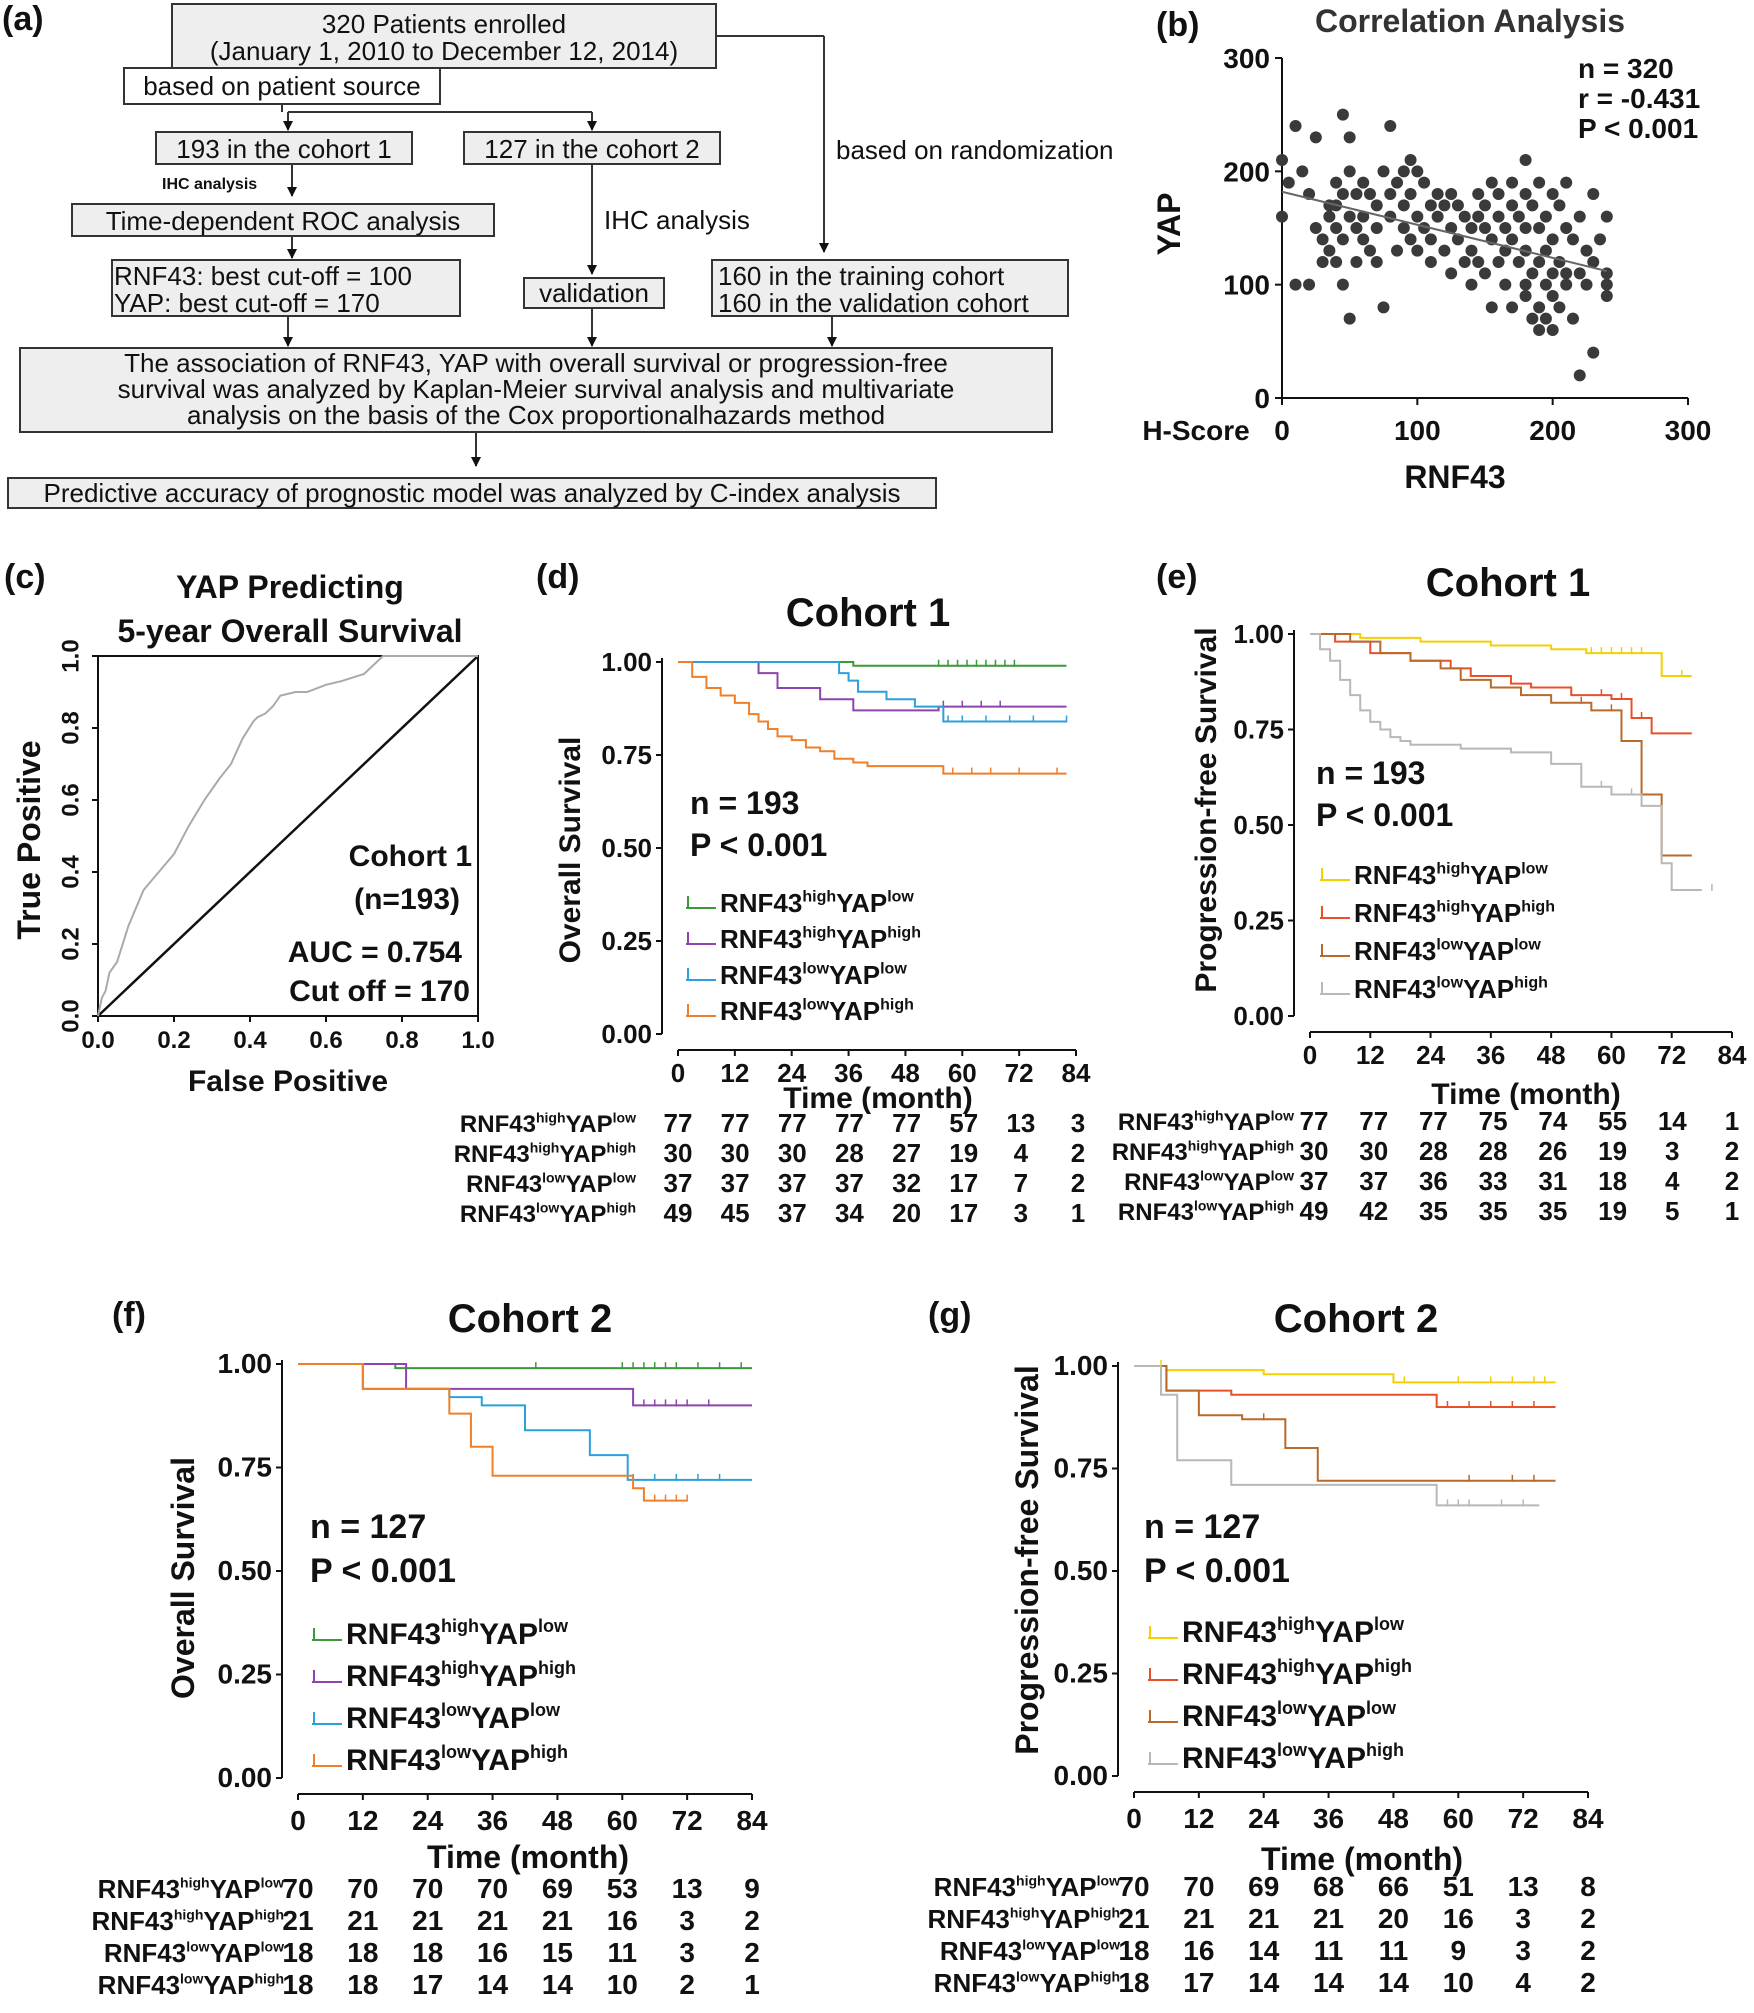 The image size is (1754, 2013). What do you see at coordinates (1217, 1571) in the screenshot?
I see `g-stat-p: P < 0.001` at bounding box center [1217, 1571].